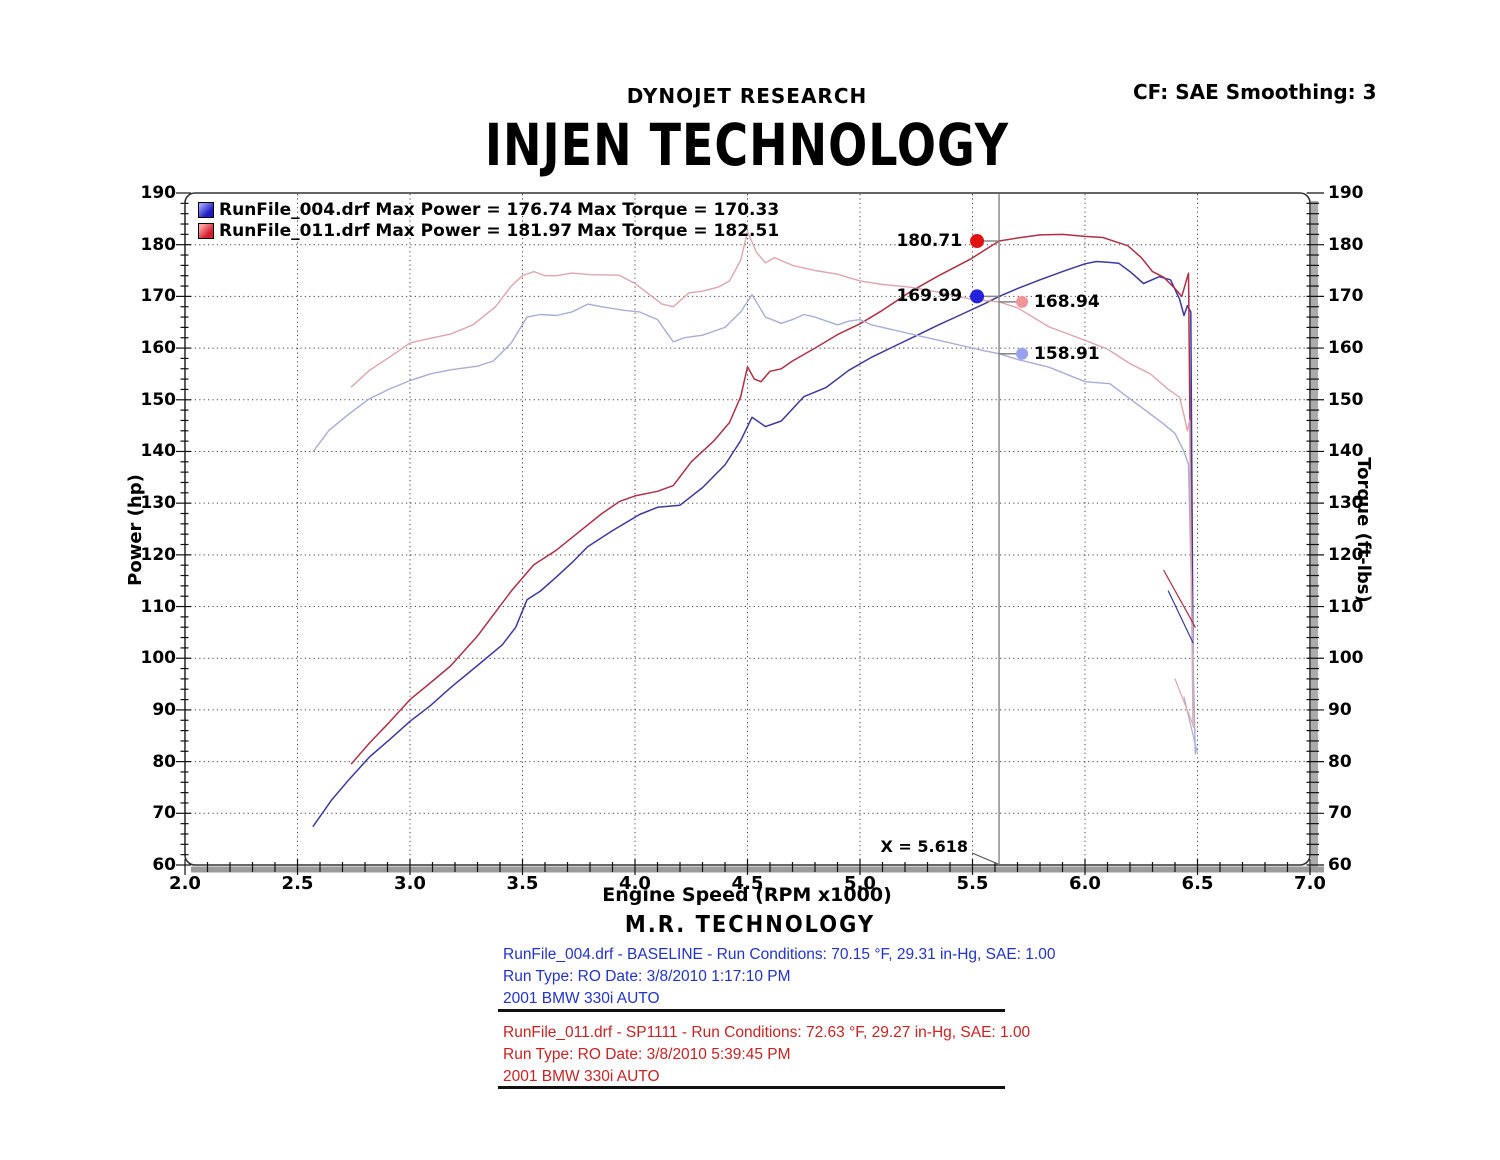  I want to click on torque-tick-label: 160, so click(1346, 348).